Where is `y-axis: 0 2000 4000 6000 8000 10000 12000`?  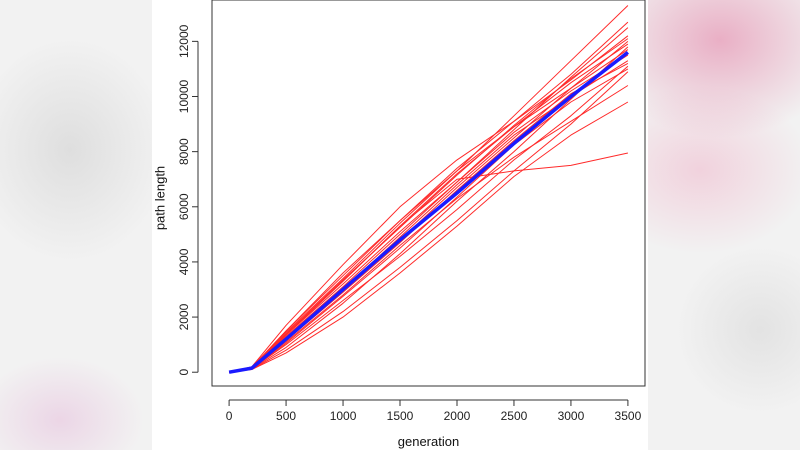
y-axis: 0 2000 4000 6000 8000 10000 12000 is located at coordinates (188, 200).